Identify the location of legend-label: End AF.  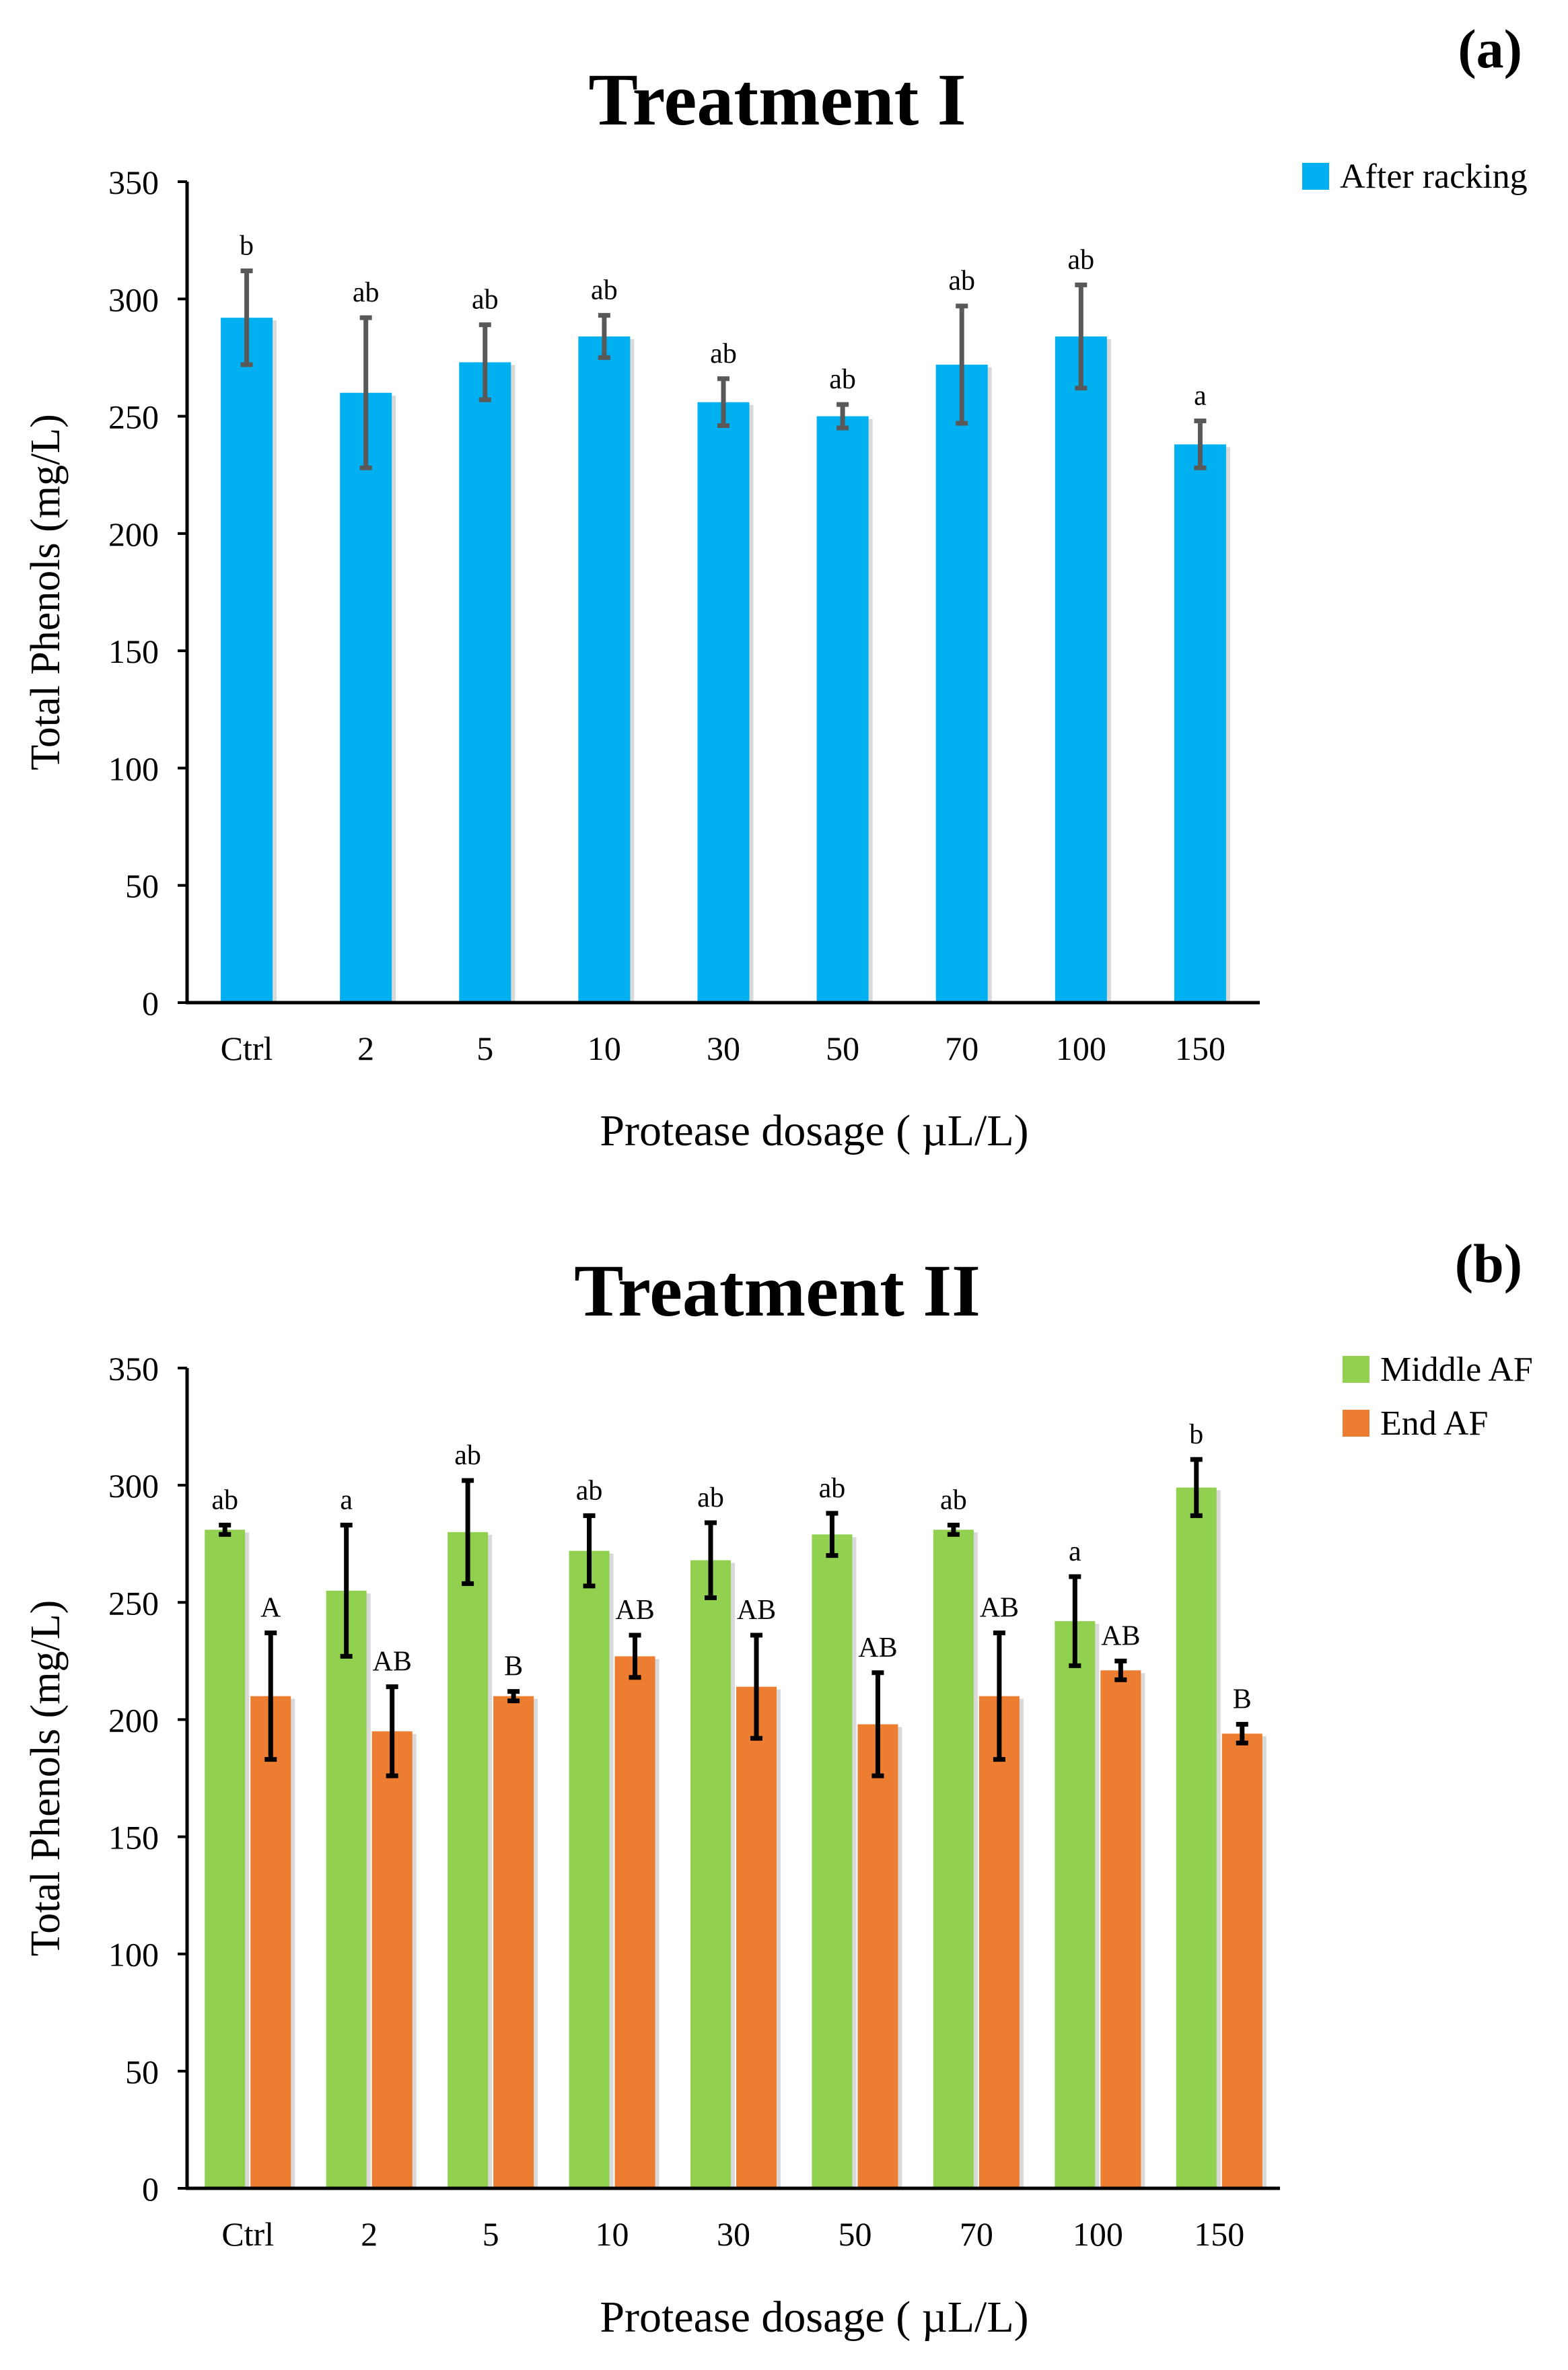
(1434, 1423).